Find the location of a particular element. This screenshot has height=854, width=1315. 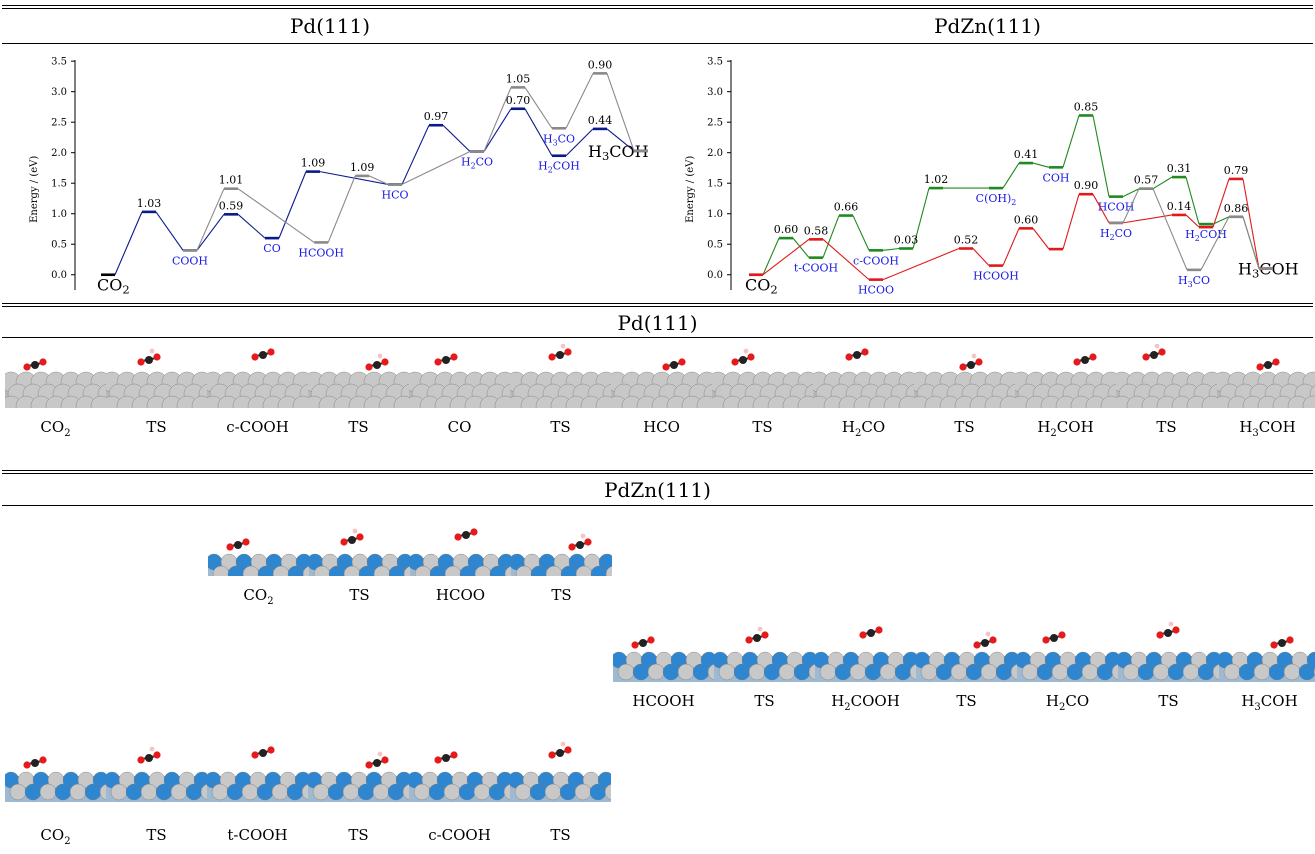

intermediate-label: CO is located at coordinates (271, 248).